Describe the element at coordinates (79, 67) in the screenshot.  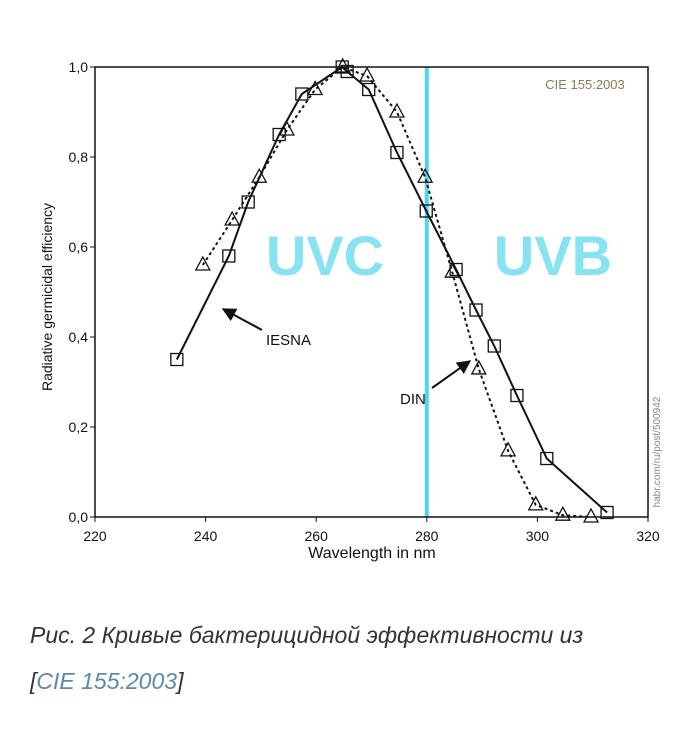
I see `y-tick-label: 1,0` at that location.